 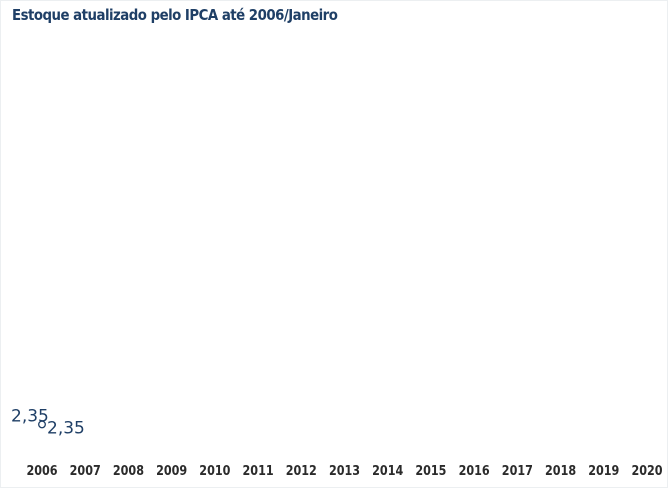 I want to click on x-tick-label-2013: 2013, so click(x=344, y=470).